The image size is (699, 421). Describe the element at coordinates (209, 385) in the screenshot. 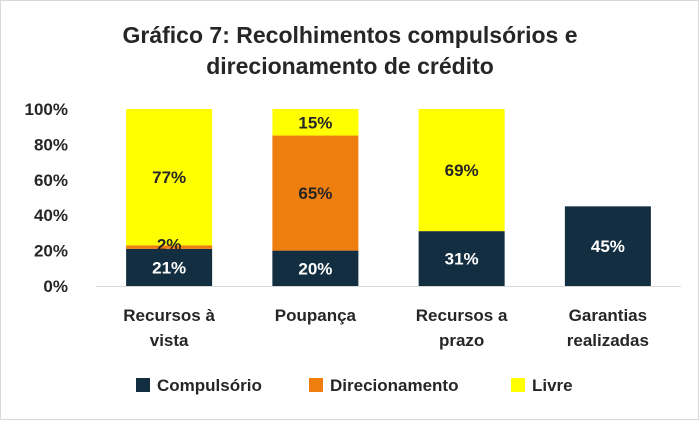

I see `legend-label: Compulsório` at that location.